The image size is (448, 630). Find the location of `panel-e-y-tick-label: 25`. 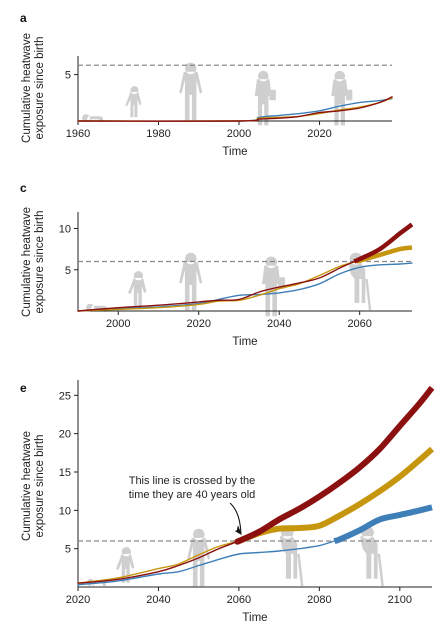

panel-e-y-tick-label: 25 is located at coordinates (65, 396).